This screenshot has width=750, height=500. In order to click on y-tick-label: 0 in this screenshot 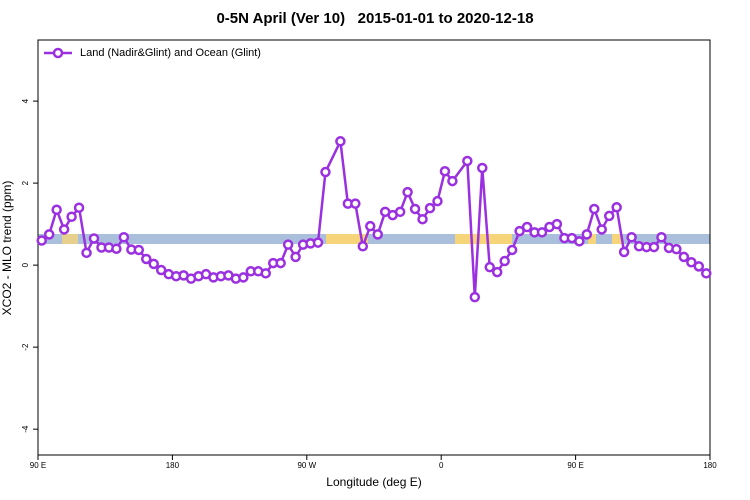, I will do `click(25, 264)`.